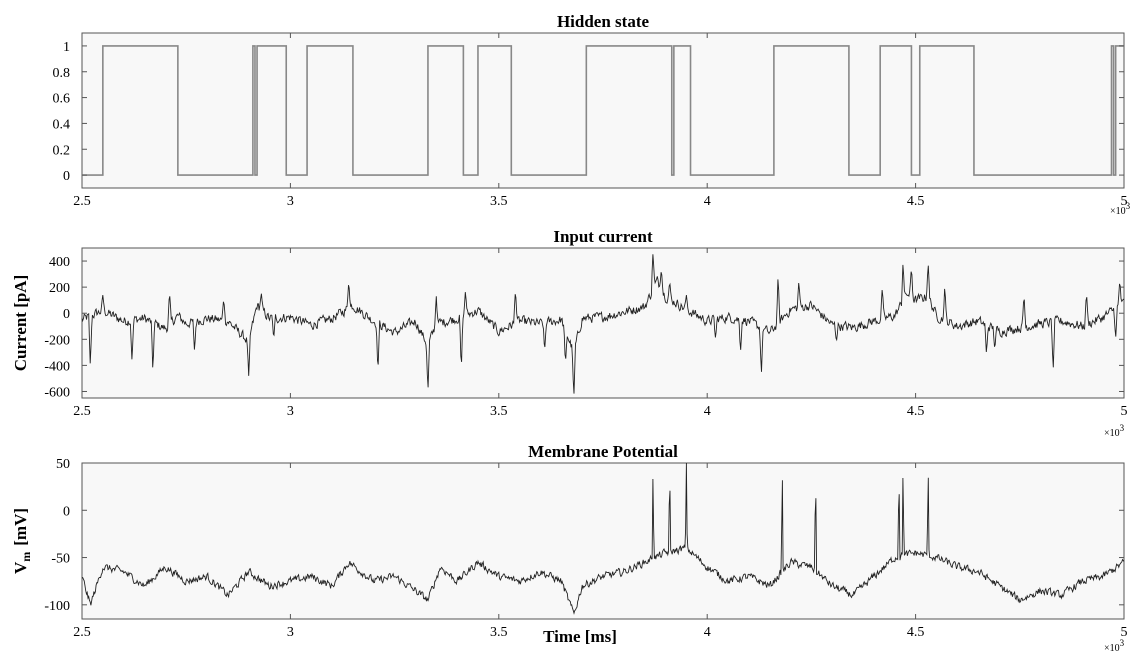  I want to click on membrane-potential-x-tick-label: 4.5, so click(916, 632).